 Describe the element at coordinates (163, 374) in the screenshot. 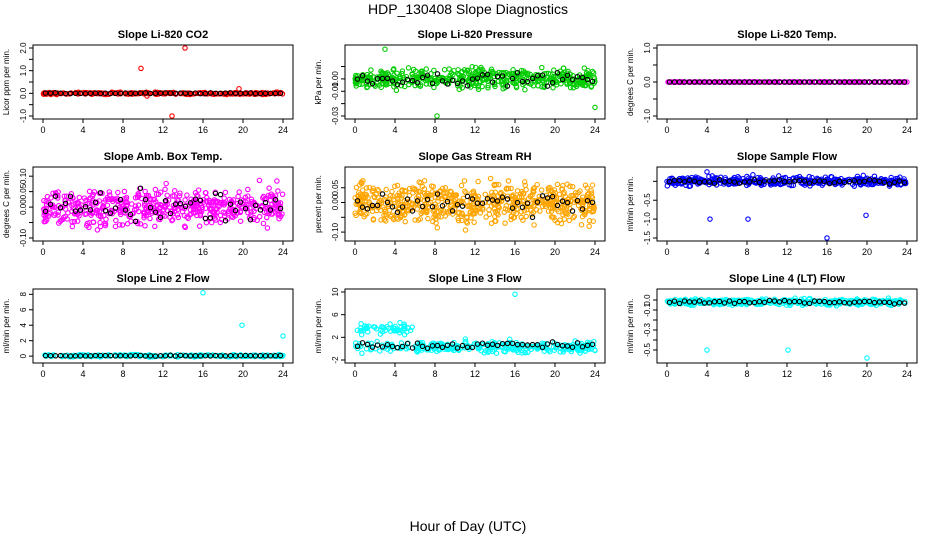

I see `x-tick-label: 12` at that location.